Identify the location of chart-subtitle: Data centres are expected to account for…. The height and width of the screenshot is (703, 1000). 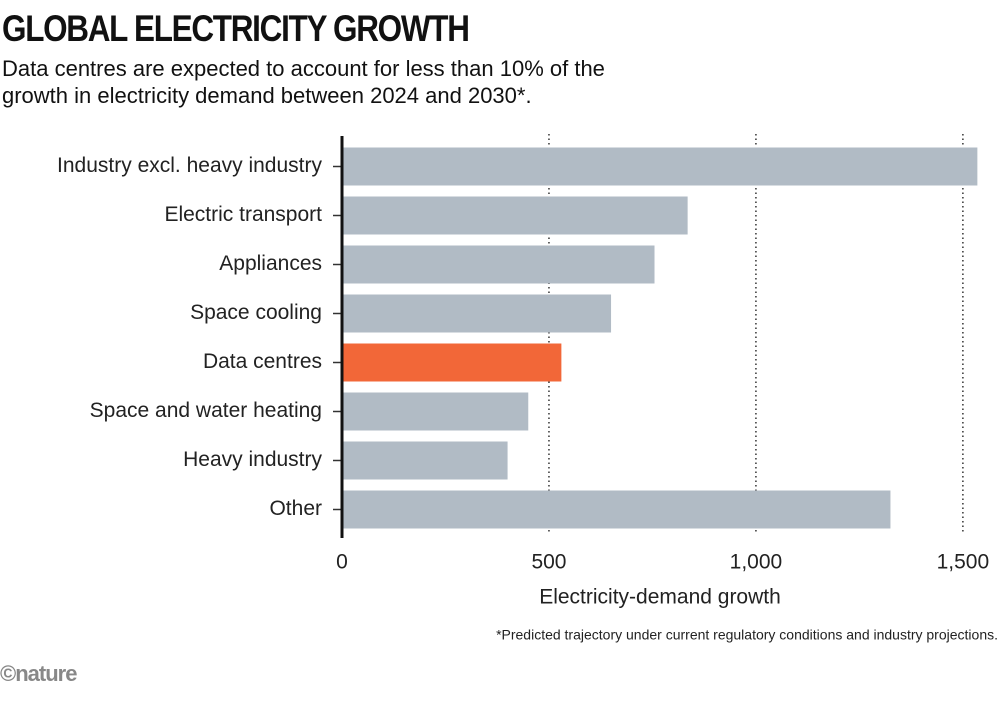
(303, 82).